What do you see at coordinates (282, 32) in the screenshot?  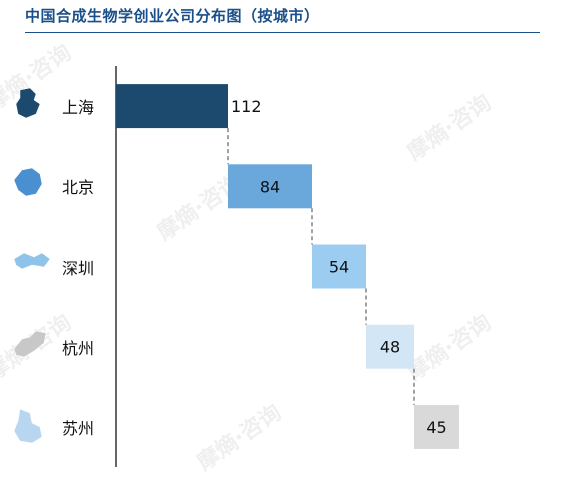 I see `title-underline` at bounding box center [282, 32].